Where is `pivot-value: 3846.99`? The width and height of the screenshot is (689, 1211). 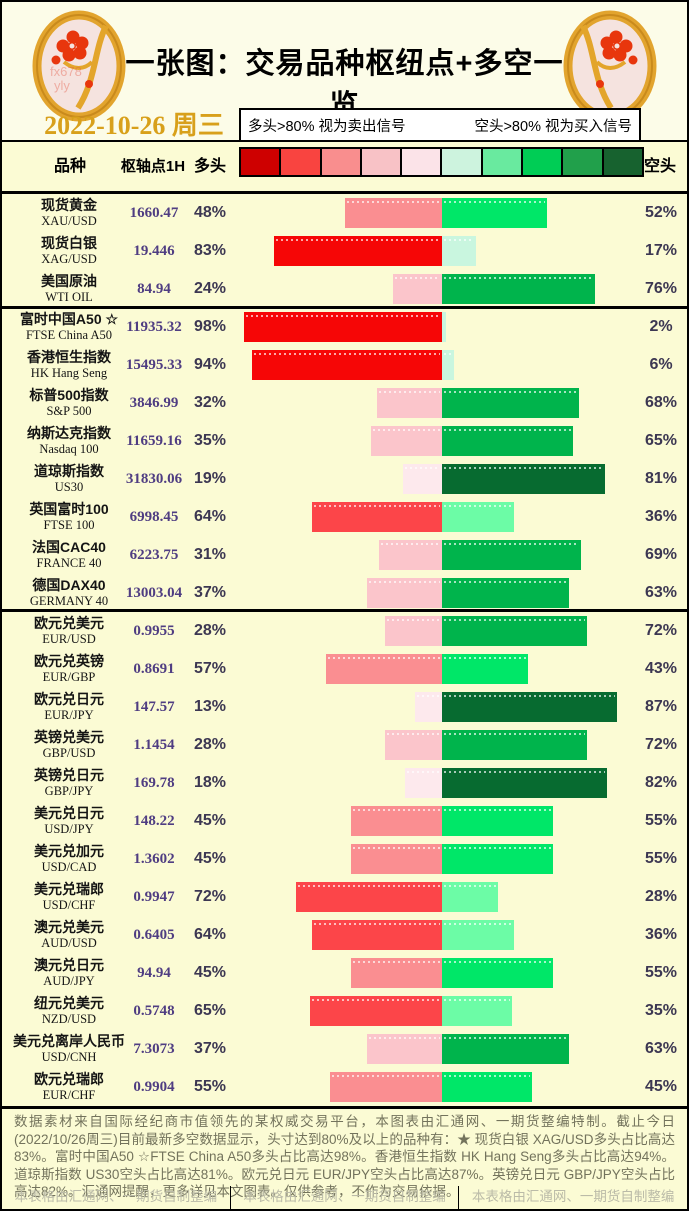
pivot-value: 3846.99 is located at coordinates (154, 402).